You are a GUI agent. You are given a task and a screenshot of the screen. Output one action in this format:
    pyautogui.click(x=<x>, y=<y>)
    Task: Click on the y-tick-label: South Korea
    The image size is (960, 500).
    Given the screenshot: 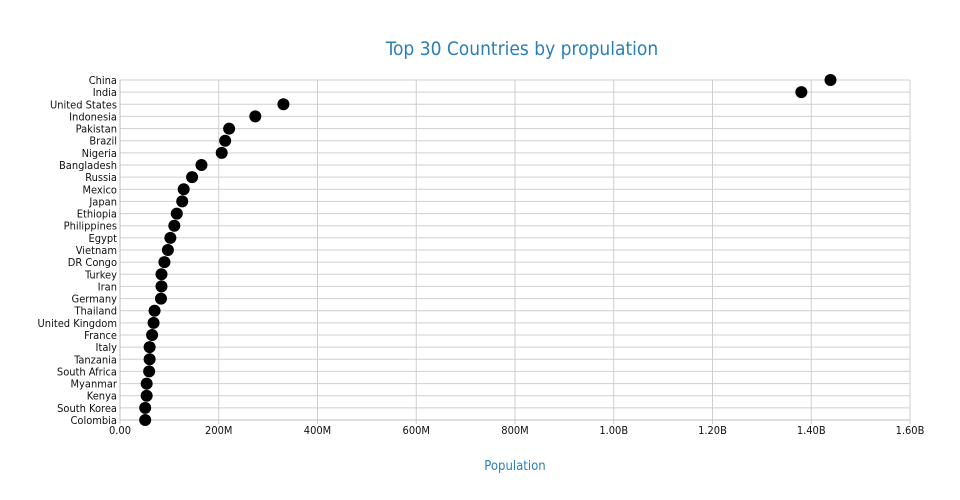 What is the action you would take?
    pyautogui.click(x=87, y=408)
    